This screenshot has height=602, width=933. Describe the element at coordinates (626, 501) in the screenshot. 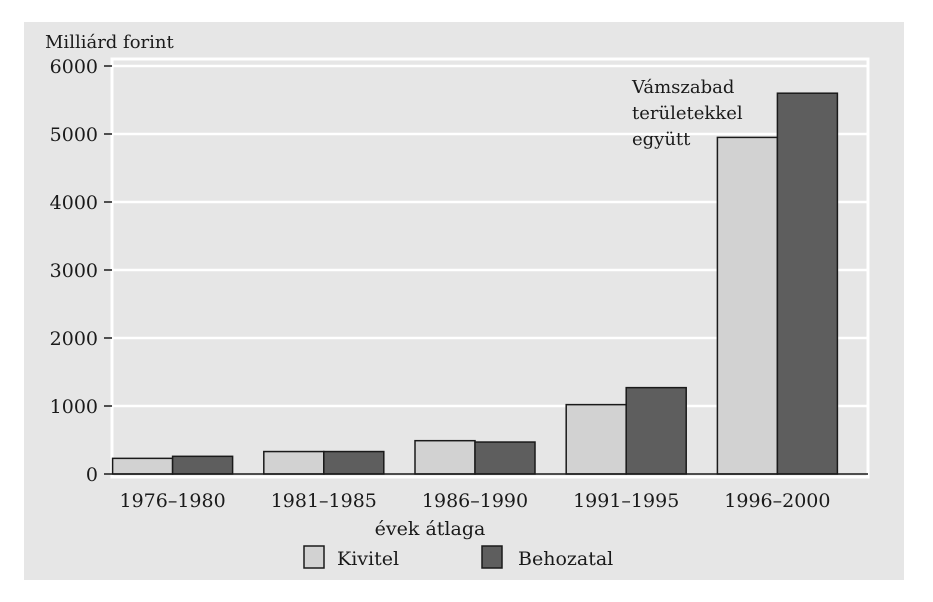

I see `x-category-label: 1991–1995` at that location.